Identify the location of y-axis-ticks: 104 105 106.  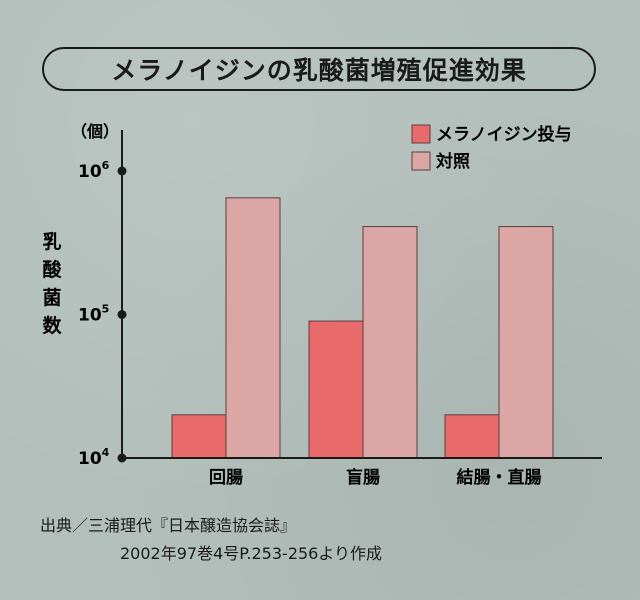
(102, 314).